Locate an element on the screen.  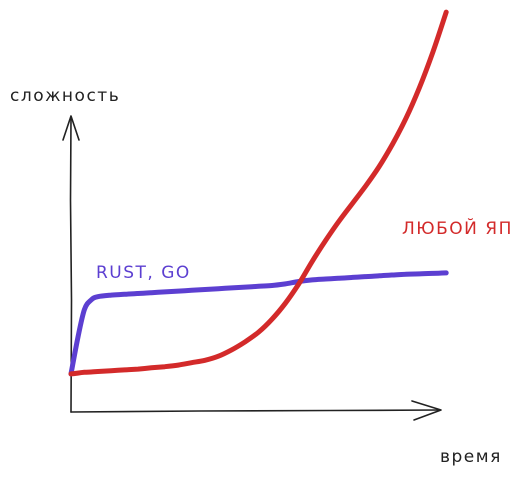
y-axis-label: сложность is located at coordinates (65, 96).